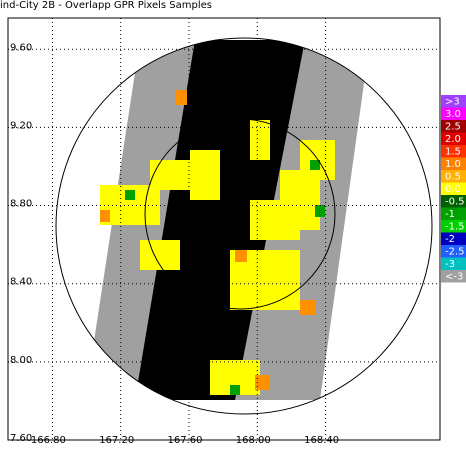  I want to click on legend-label: 1.5, so click(453, 152).